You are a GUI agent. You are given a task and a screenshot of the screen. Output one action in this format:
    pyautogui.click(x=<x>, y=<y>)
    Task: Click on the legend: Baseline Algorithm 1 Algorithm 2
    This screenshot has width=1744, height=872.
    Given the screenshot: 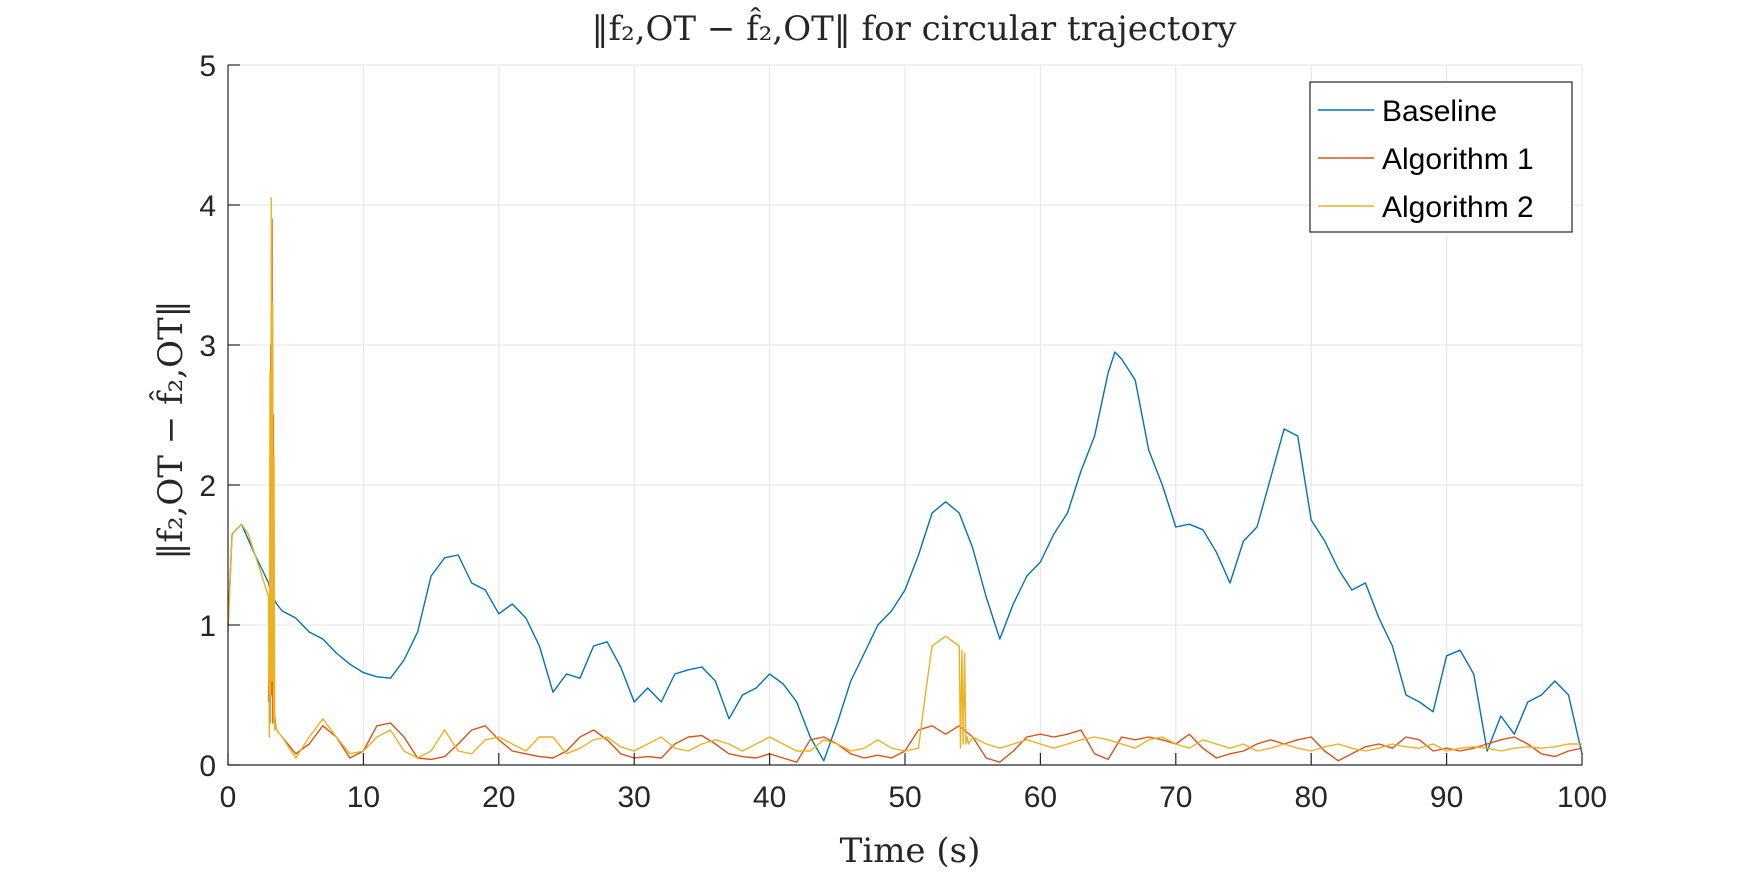 What is the action you would take?
    pyautogui.click(x=1441, y=157)
    